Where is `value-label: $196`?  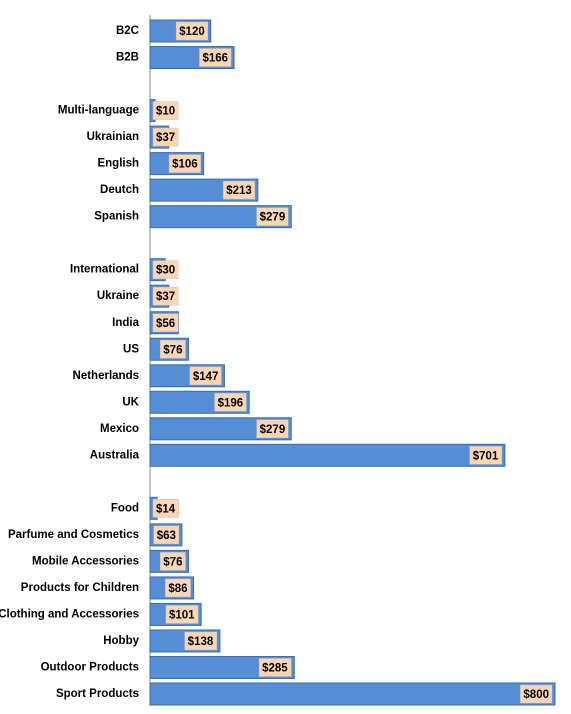
value-label: $196 is located at coordinates (231, 403).